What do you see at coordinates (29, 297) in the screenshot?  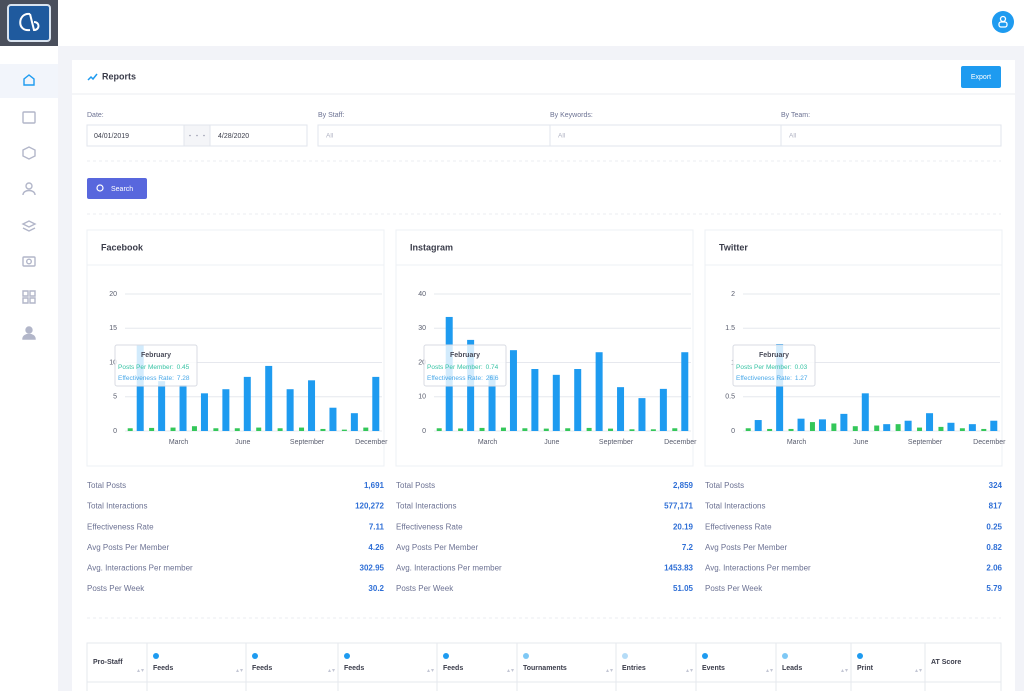 I see `nav-grid` at bounding box center [29, 297].